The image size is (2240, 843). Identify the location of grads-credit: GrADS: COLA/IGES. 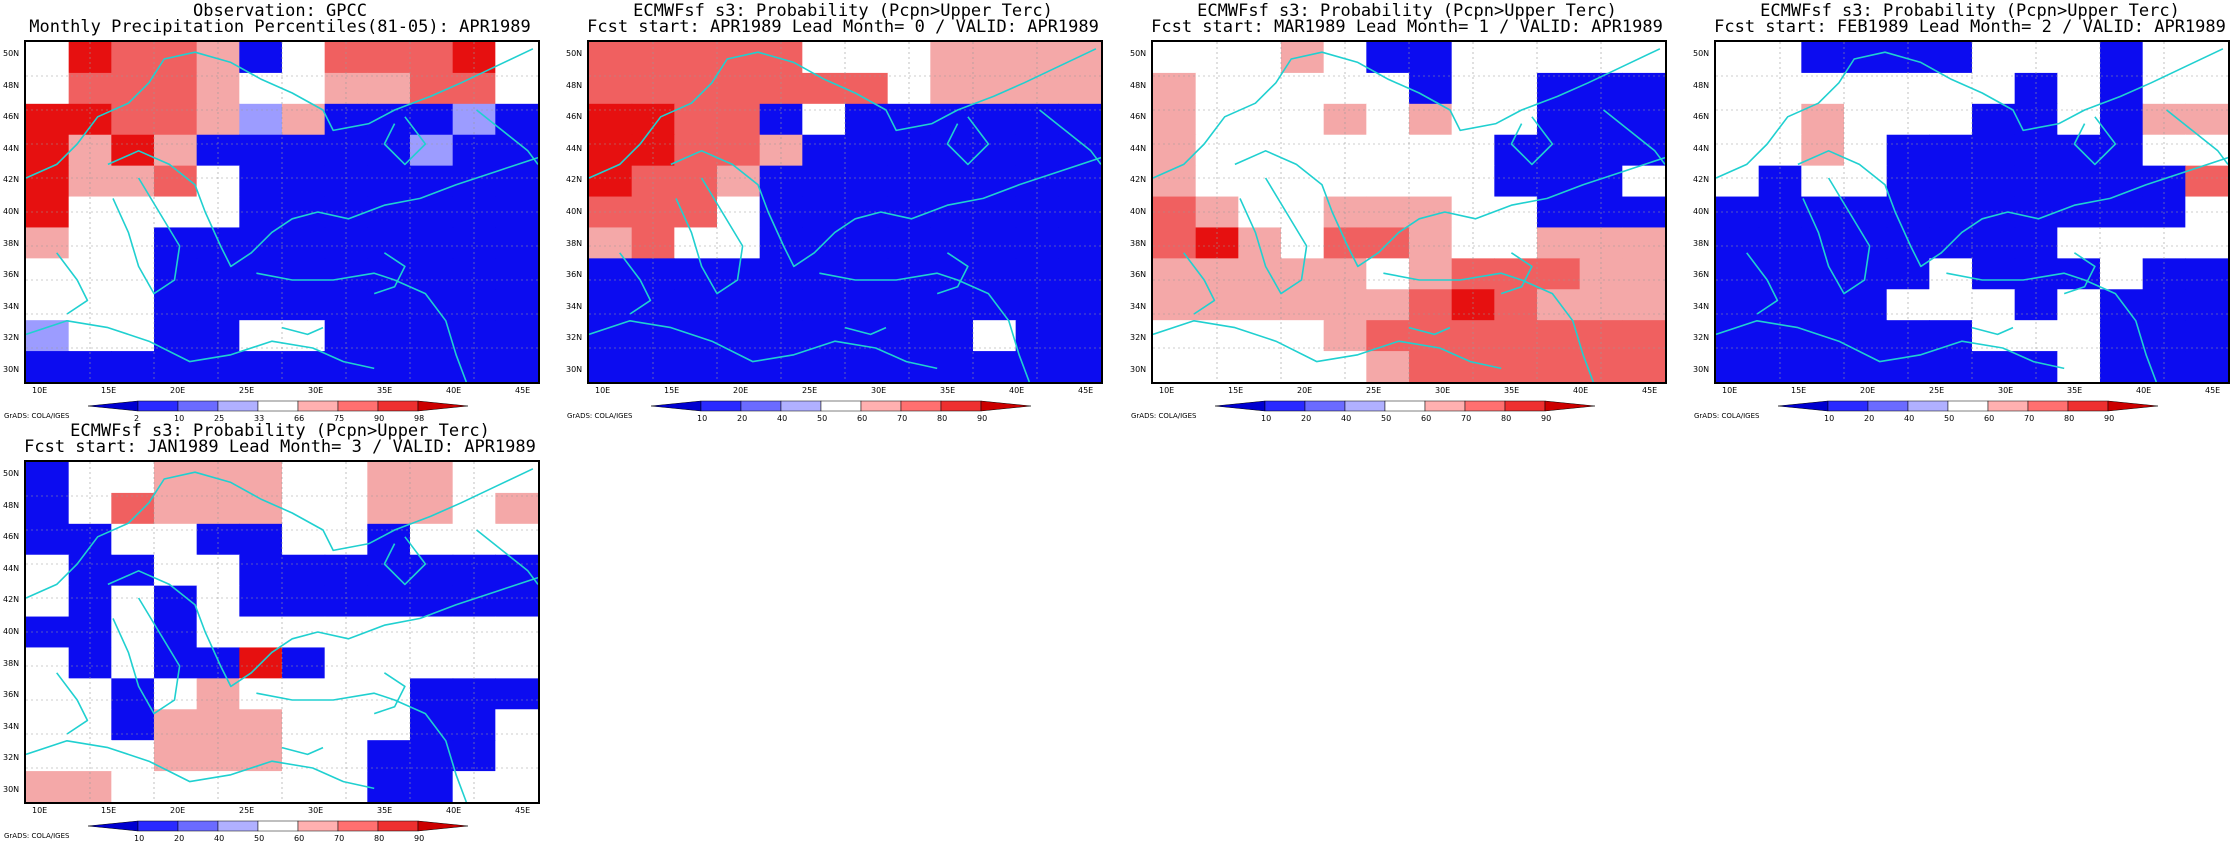
(37, 416).